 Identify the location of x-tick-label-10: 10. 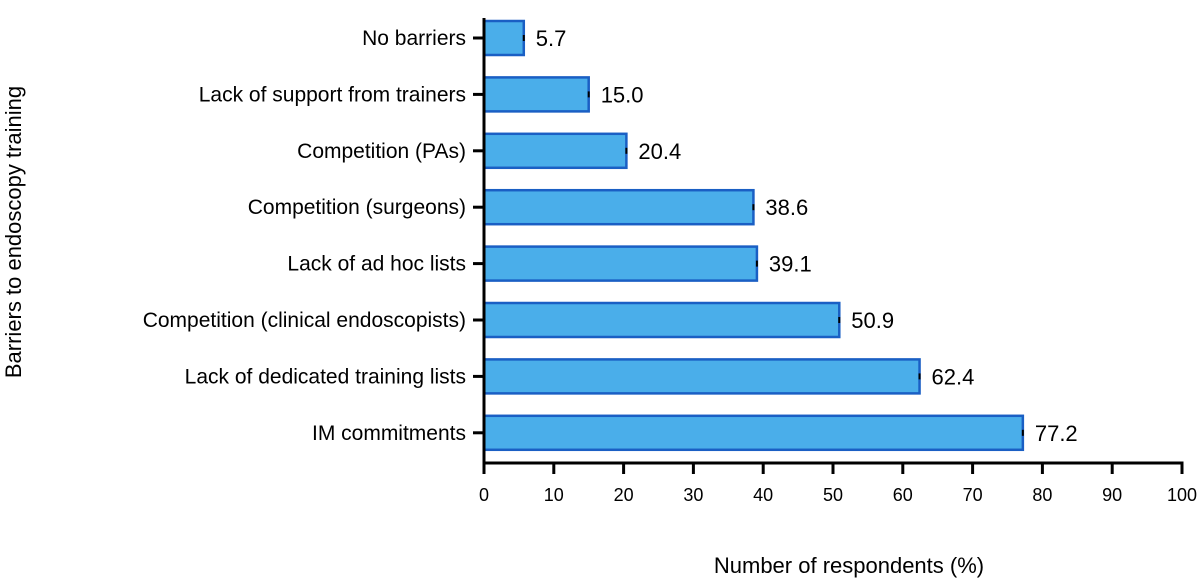
(554, 495).